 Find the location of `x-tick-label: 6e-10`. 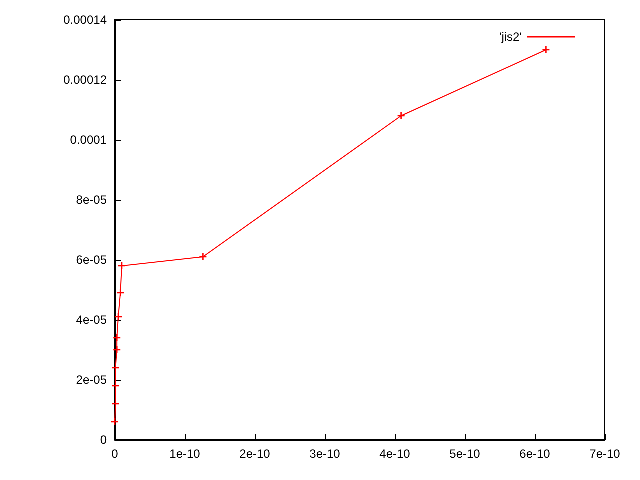

x-tick-label: 6e-10 is located at coordinates (535, 454).